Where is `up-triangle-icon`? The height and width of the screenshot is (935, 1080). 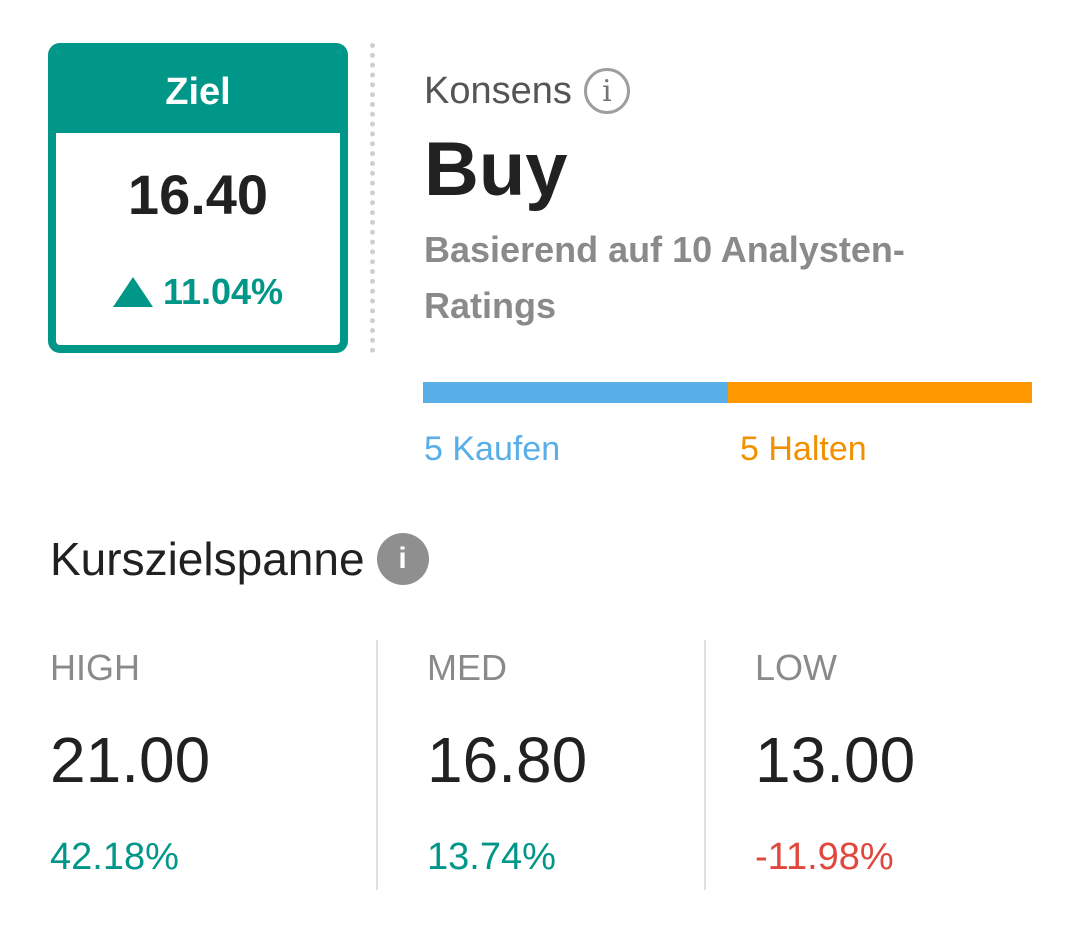
up-triangle-icon is located at coordinates (132, 292).